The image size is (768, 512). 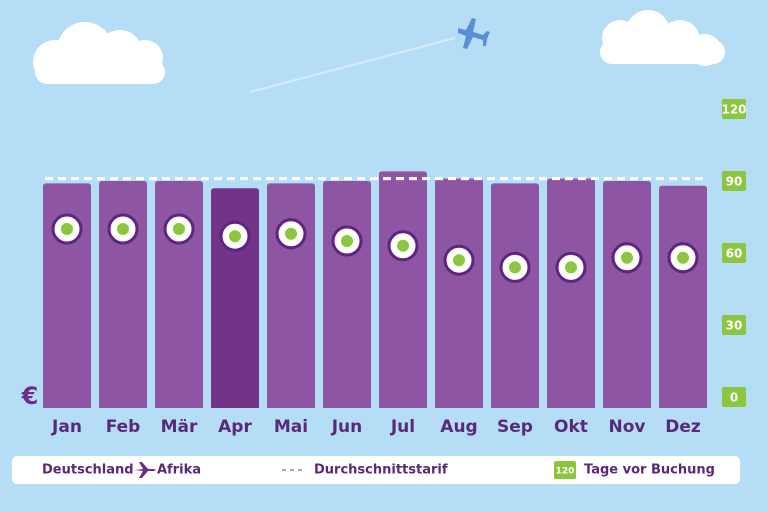 I want to click on y2-tick: 60, so click(x=734, y=253).